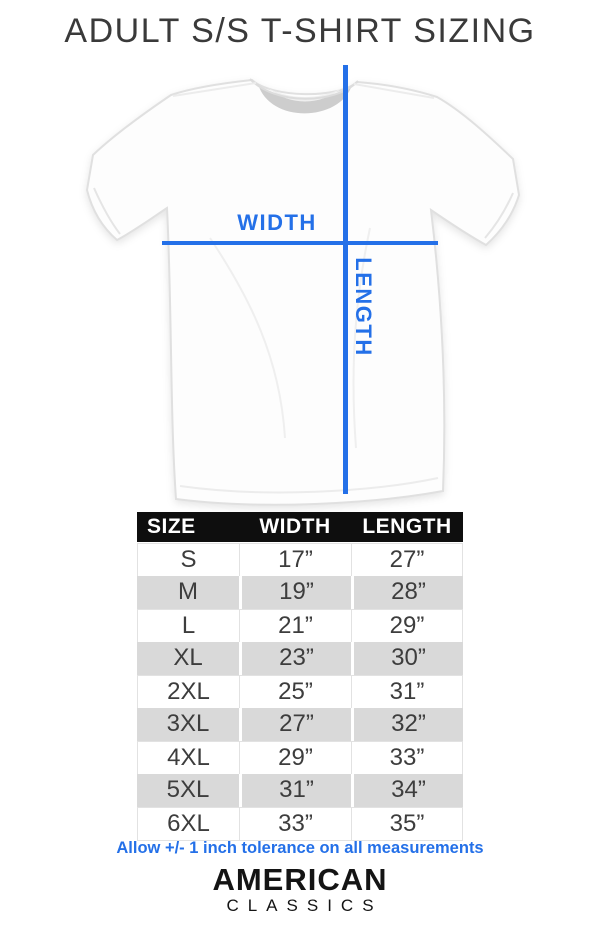  What do you see at coordinates (295, 626) in the screenshot?
I see `cell-width: 21”` at bounding box center [295, 626].